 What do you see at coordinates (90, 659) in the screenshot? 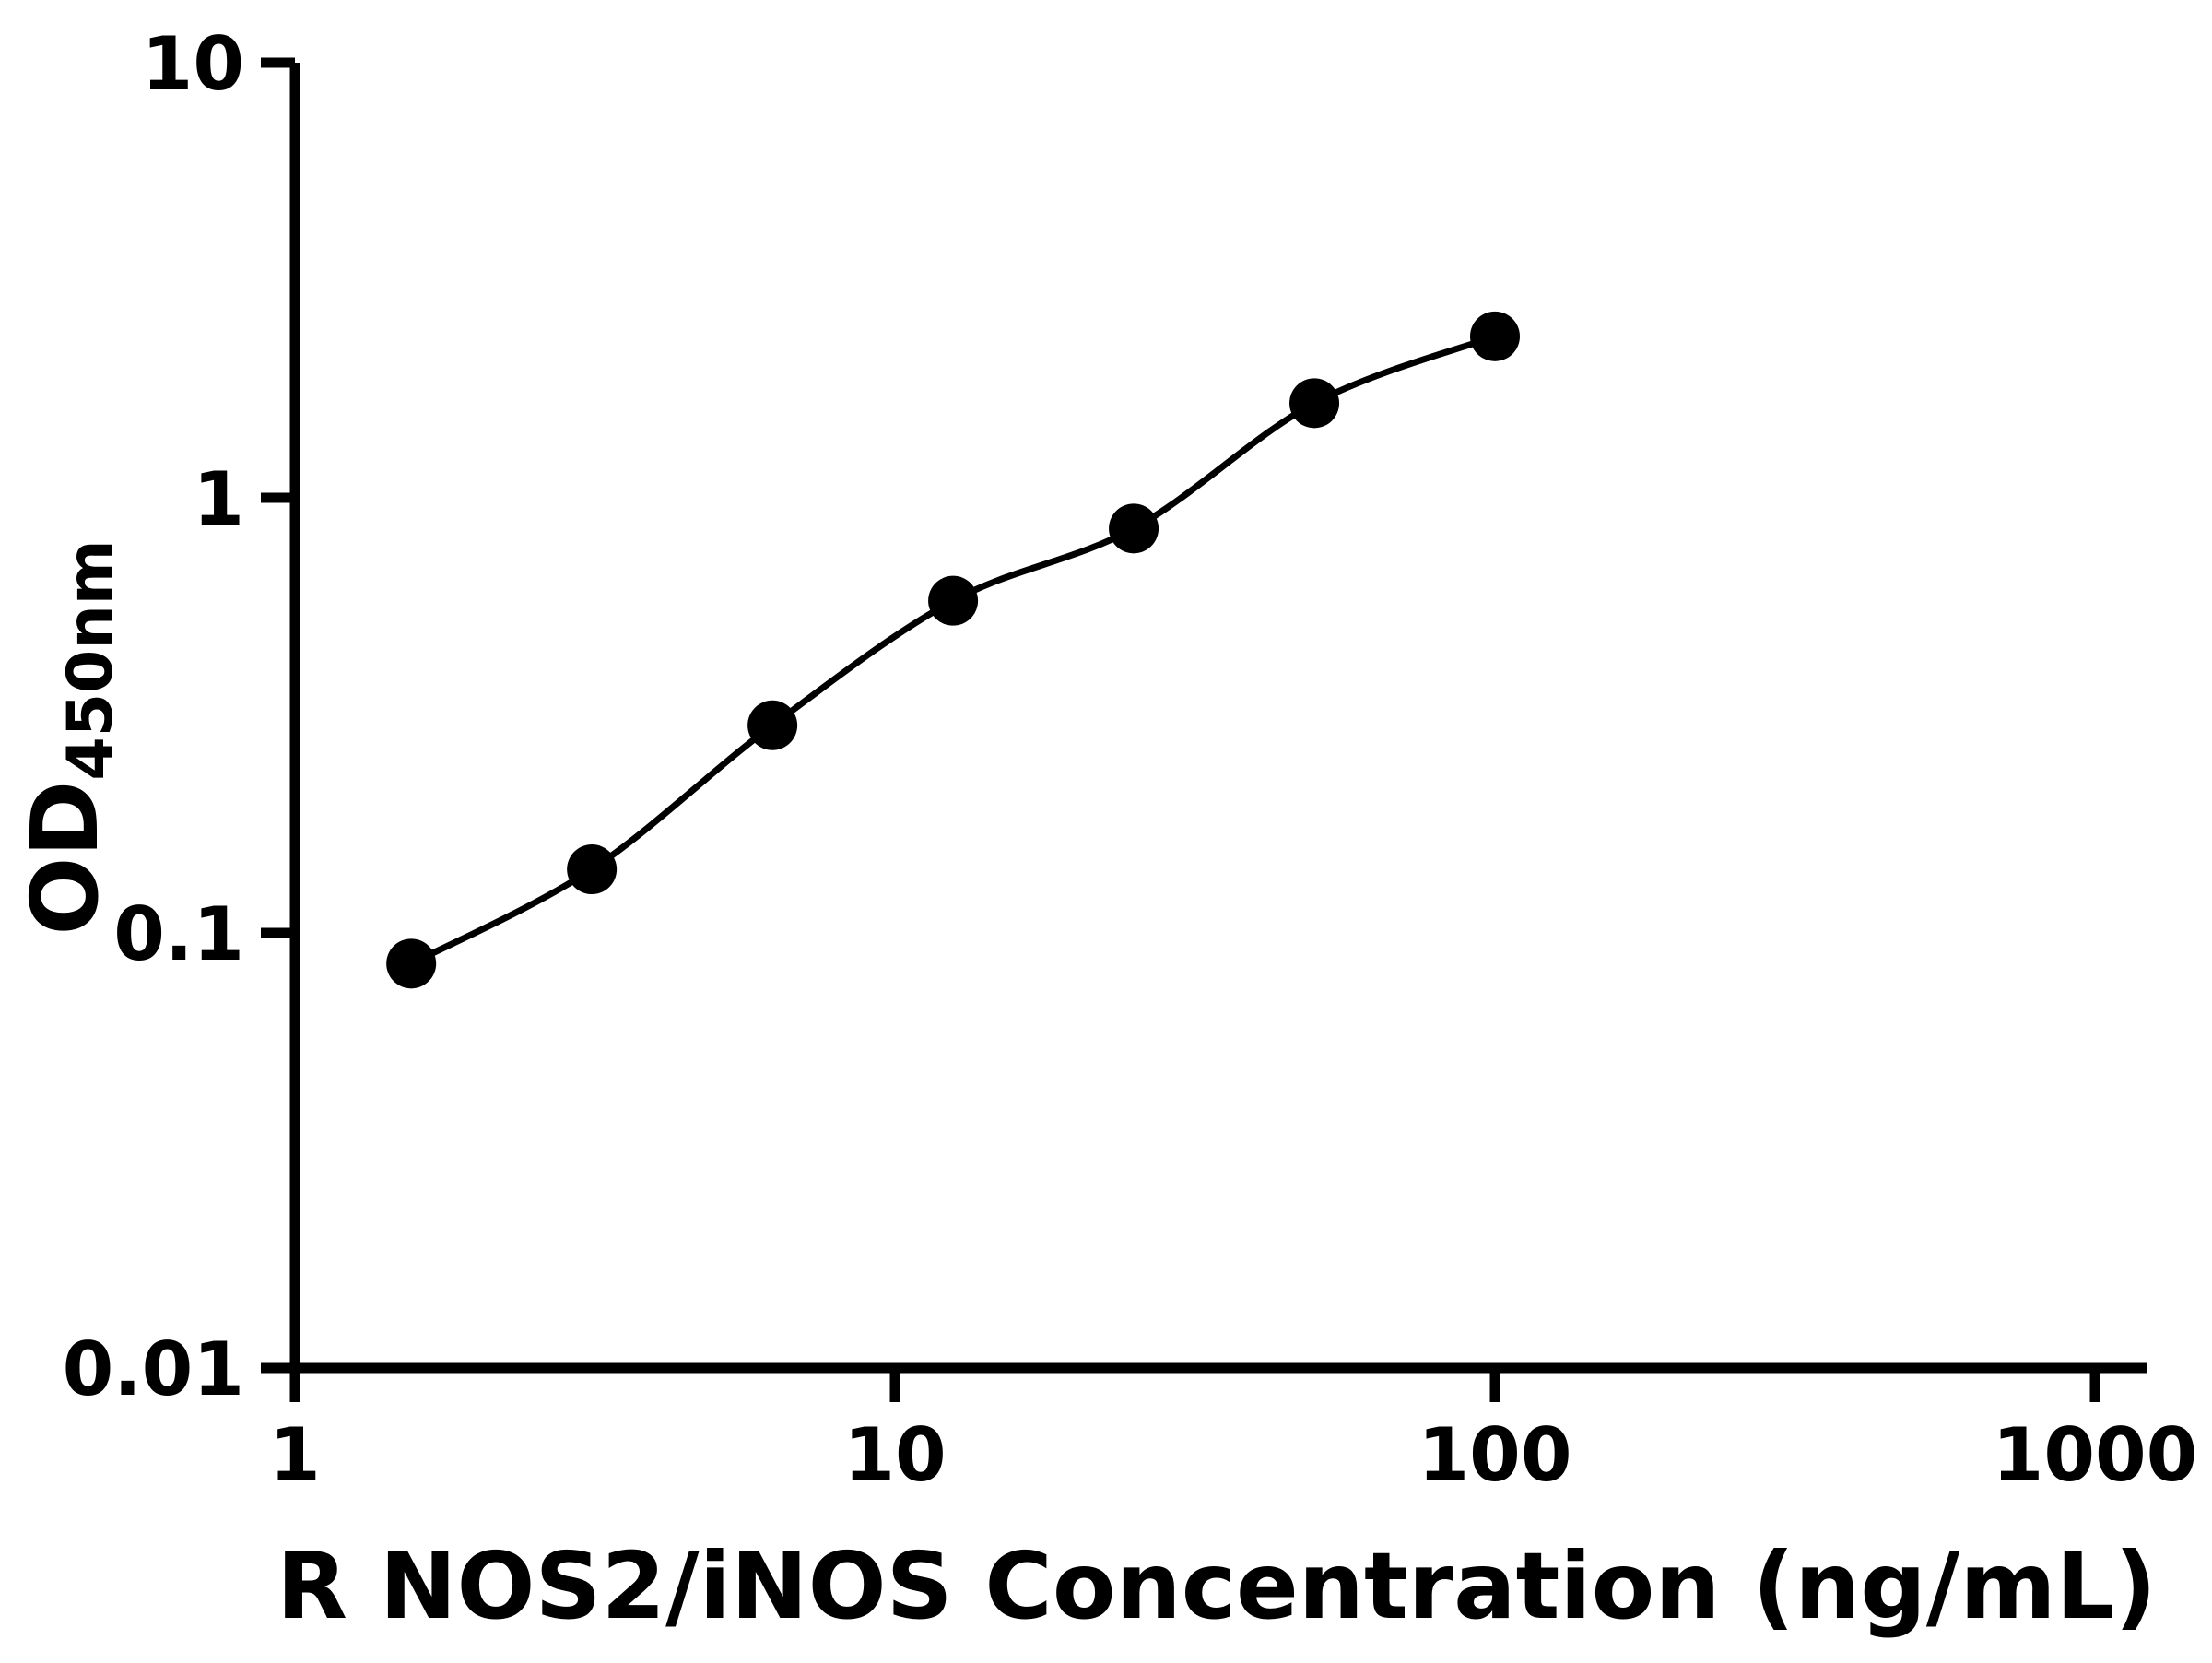
I see `y-axis-title-subscript: 450nm` at bounding box center [90, 659].